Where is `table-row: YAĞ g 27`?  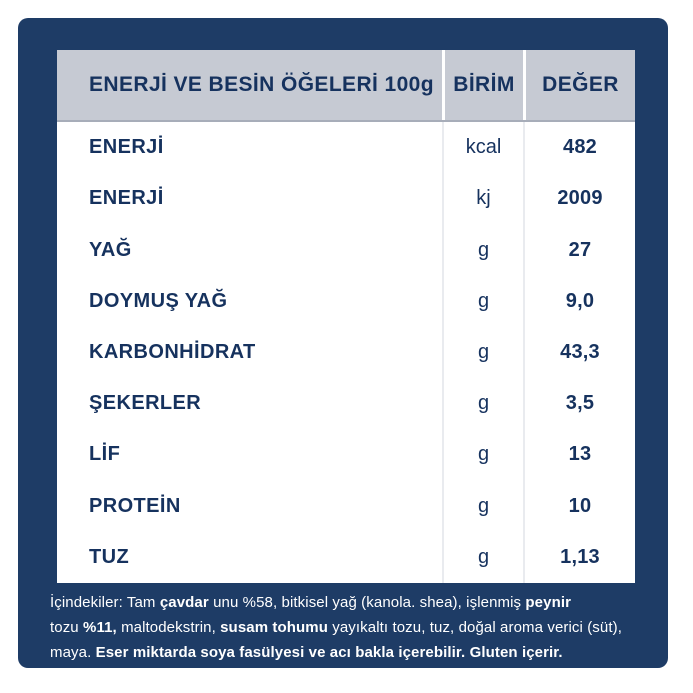
table-row: YAĞ g 27 is located at coordinates (346, 250).